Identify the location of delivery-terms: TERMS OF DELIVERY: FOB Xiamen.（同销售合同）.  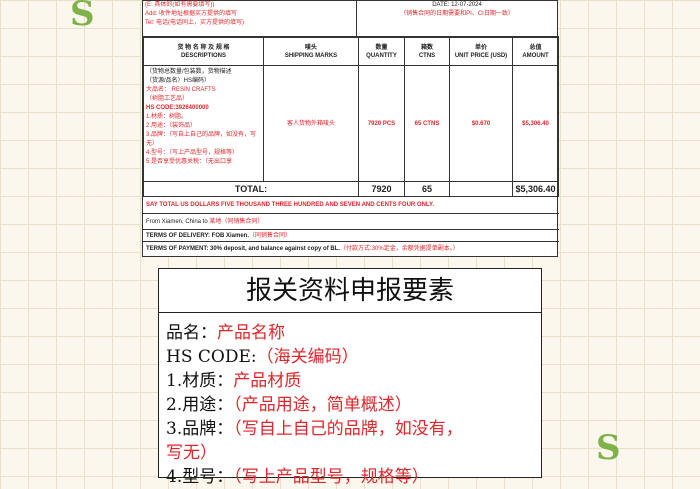
(351, 235).